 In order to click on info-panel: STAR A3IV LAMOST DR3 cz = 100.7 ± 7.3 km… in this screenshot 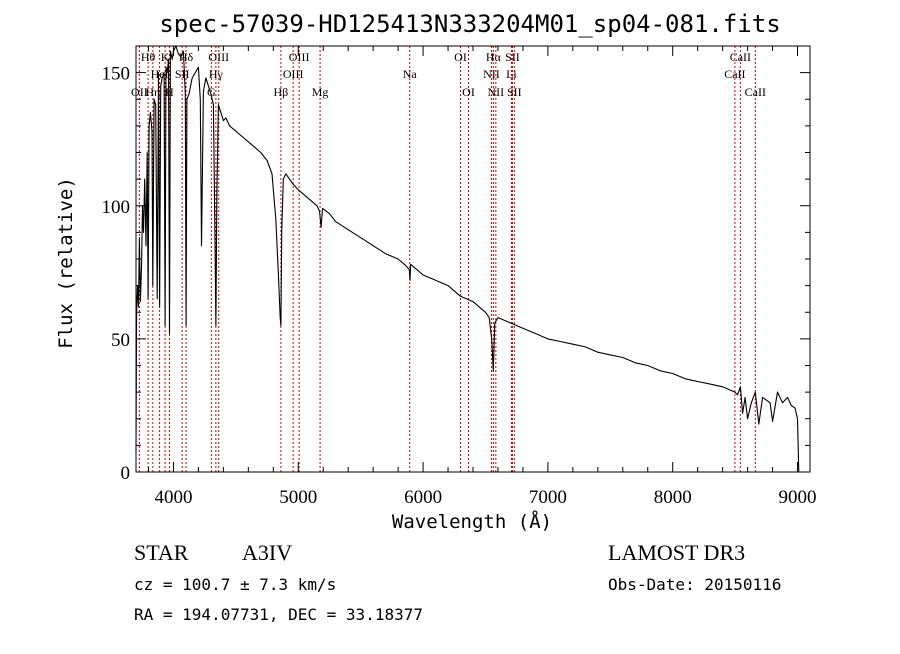, I will do `click(457, 582)`.